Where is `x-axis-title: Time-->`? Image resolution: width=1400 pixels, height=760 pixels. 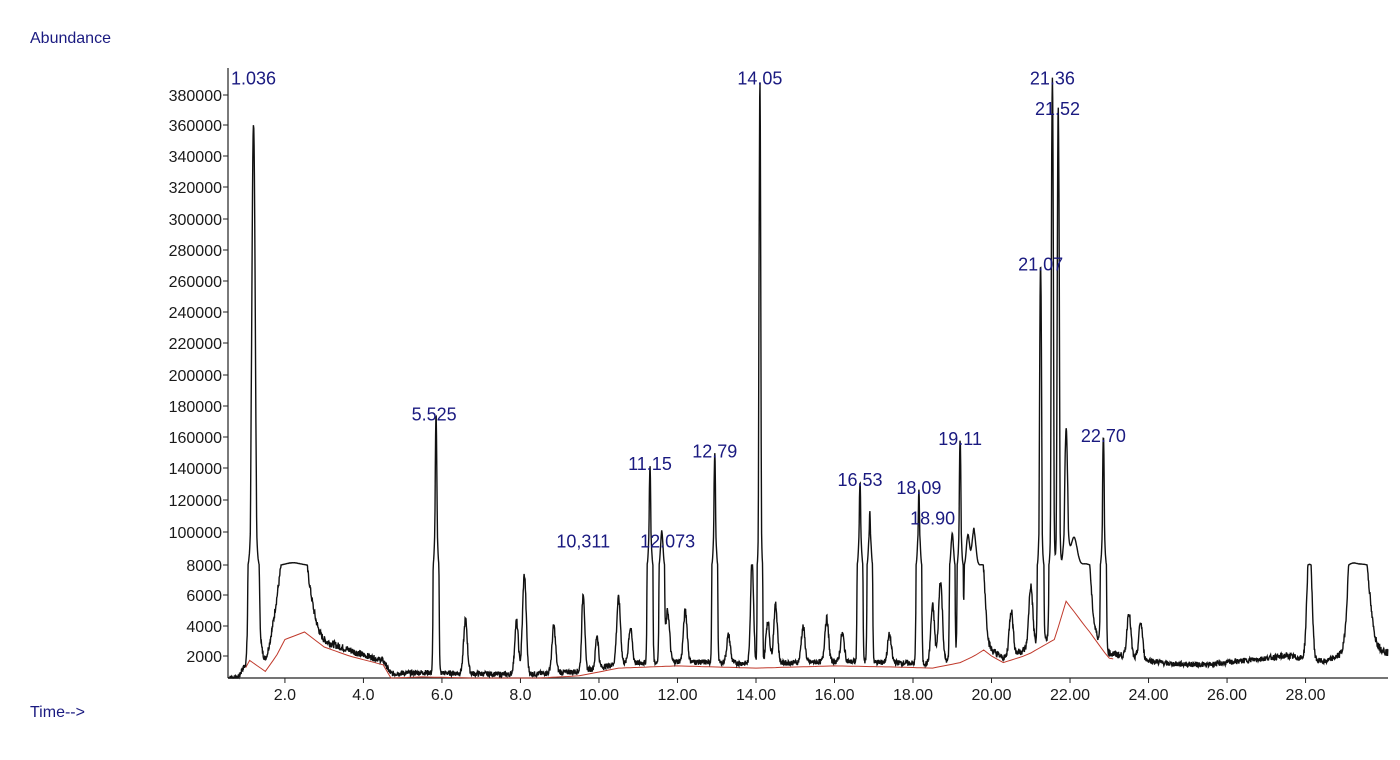
x-axis-title: Time--> is located at coordinates (57, 712).